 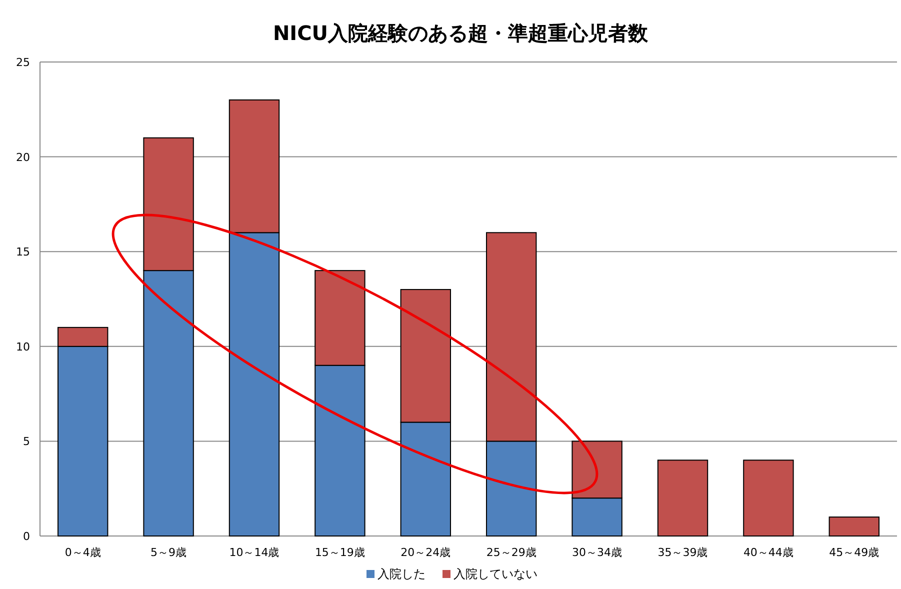 I want to click on x-tick-label: 10～14歳, so click(x=254, y=552).